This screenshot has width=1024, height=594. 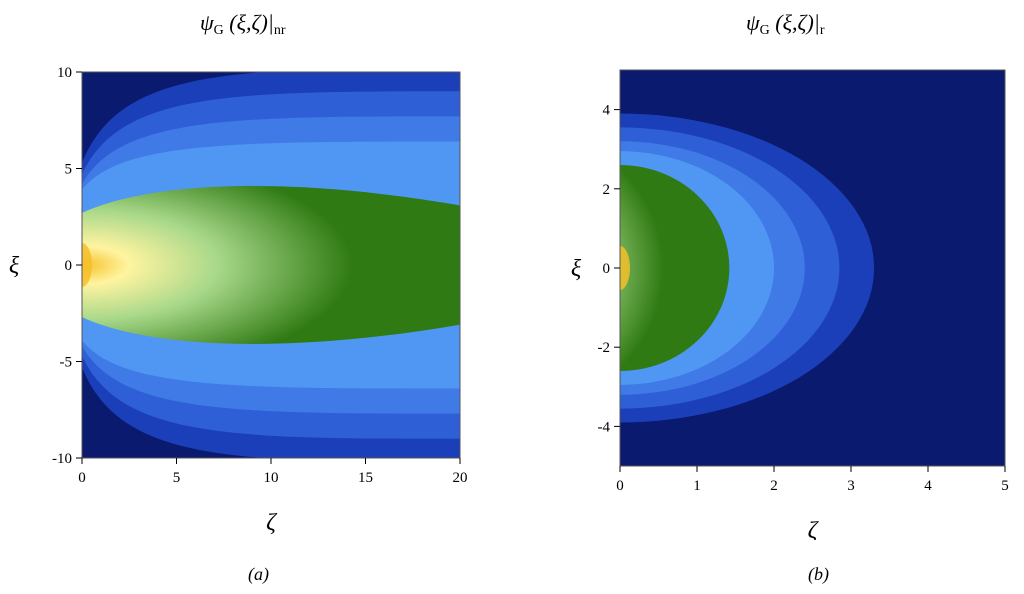 What do you see at coordinates (271, 478) in the screenshot?
I see `x-tick-label: 10` at bounding box center [271, 478].